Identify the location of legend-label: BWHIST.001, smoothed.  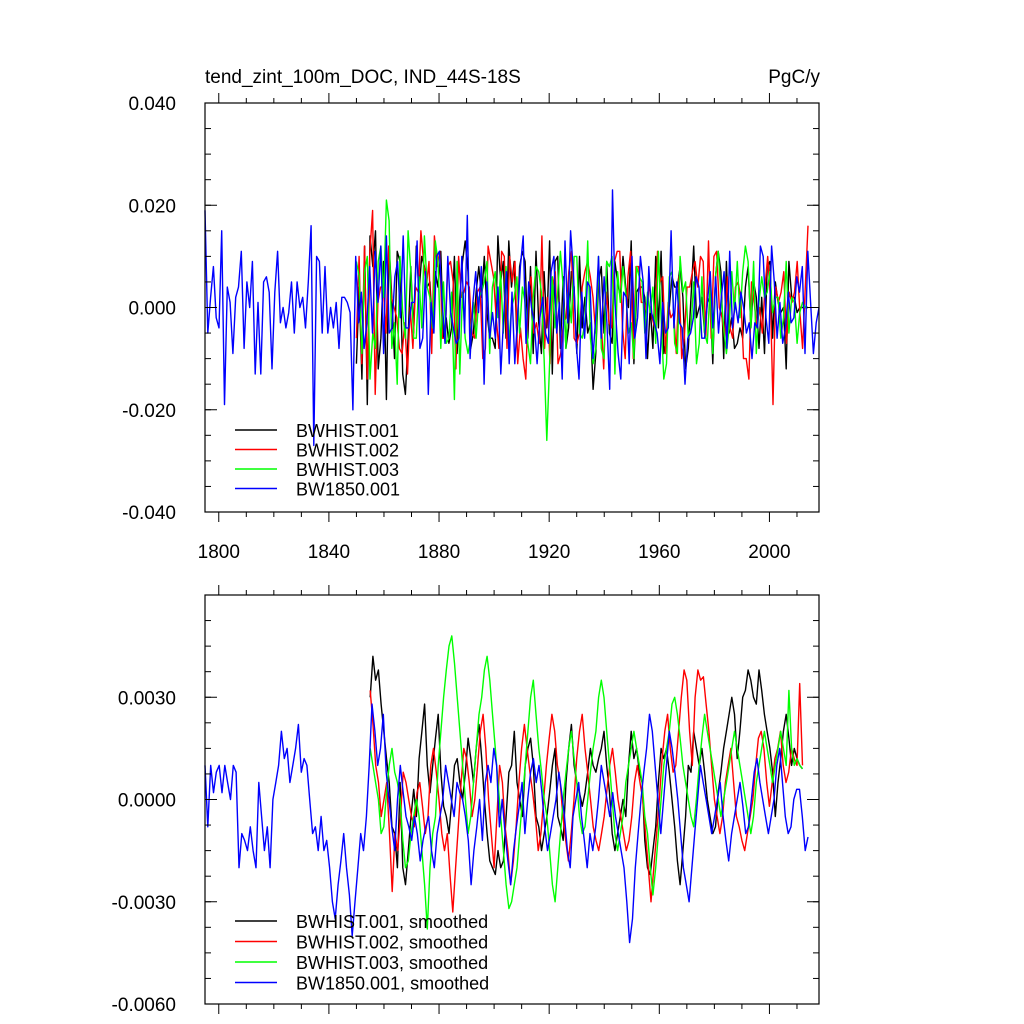
(392, 922).